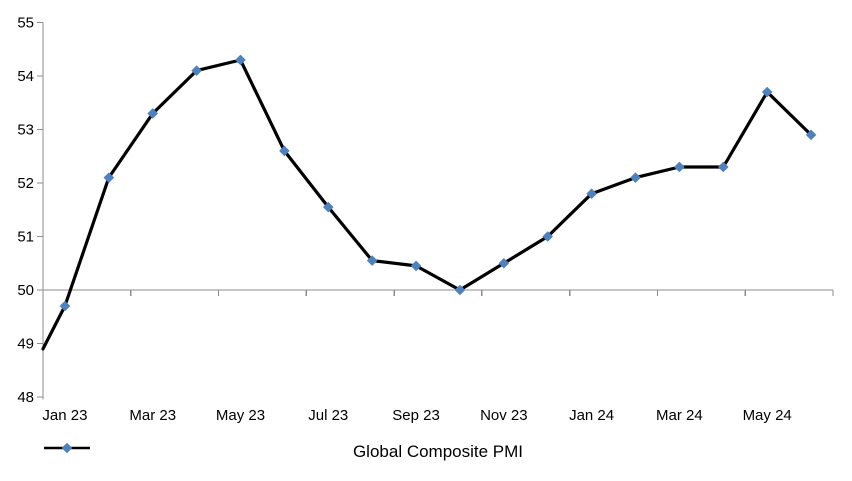  I want to click on x-axis-label: Nov 23, so click(504, 415).